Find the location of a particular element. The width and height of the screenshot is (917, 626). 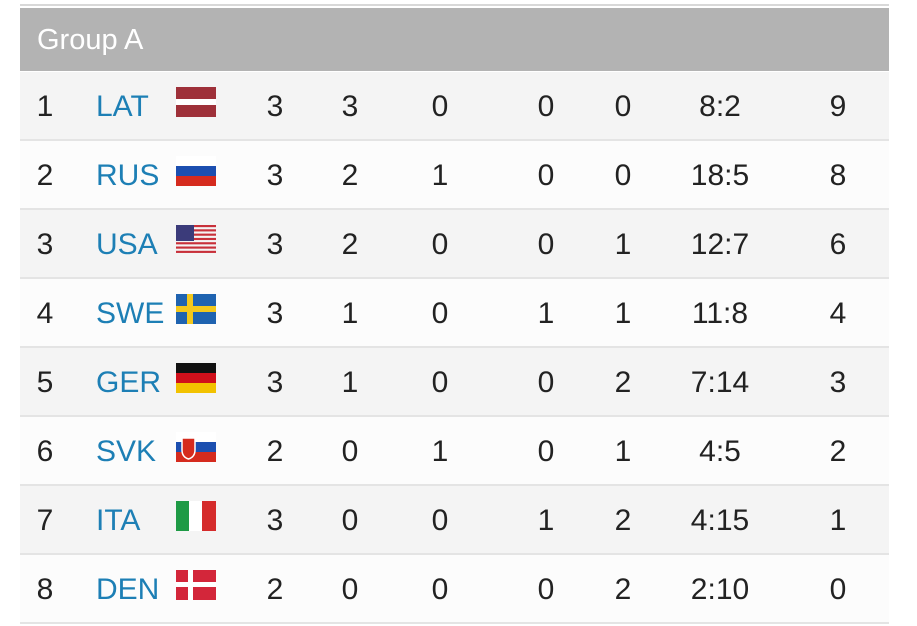

points: 8 is located at coordinates (838, 175).